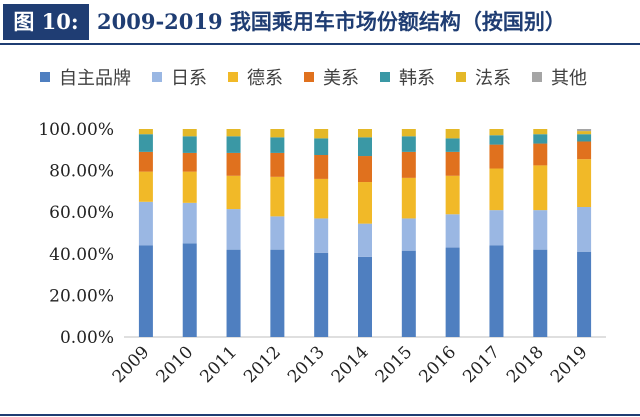 The height and width of the screenshot is (417, 640). Describe the element at coordinates (481, 364) in the screenshot. I see `x-tick-label: 2017` at that location.